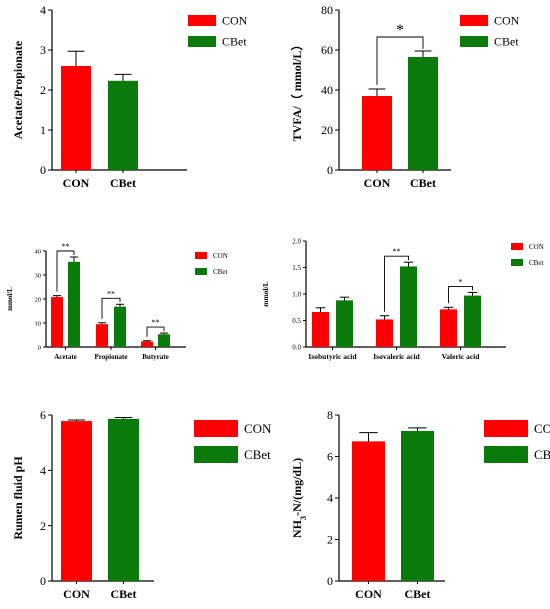  Describe the element at coordinates (18, 89) in the screenshot. I see `y-axis-label: Acetate/Propionate` at that location.